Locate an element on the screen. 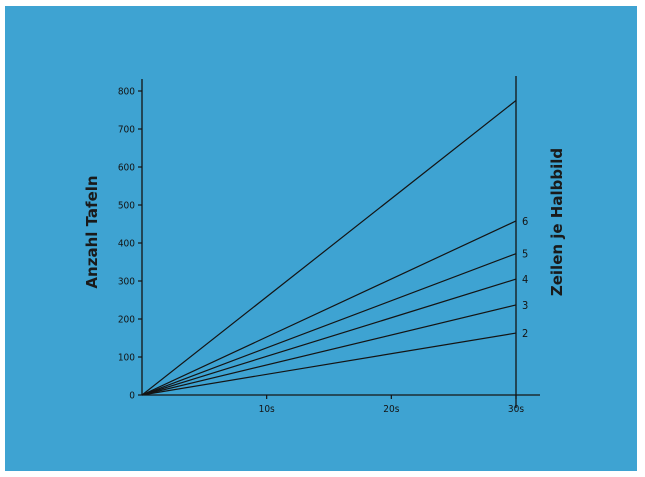 This screenshot has height=477, width=645. x-tick-label: 20s is located at coordinates (391, 409).